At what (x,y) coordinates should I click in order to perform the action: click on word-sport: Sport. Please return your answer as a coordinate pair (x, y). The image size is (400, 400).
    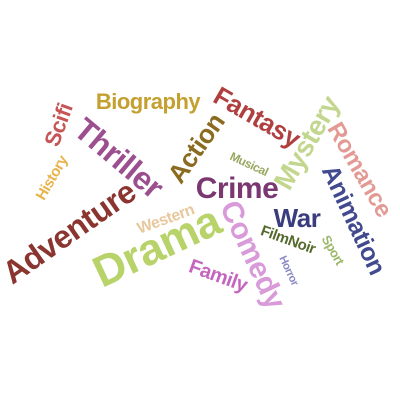
    Looking at the image, I should click on (333, 250).